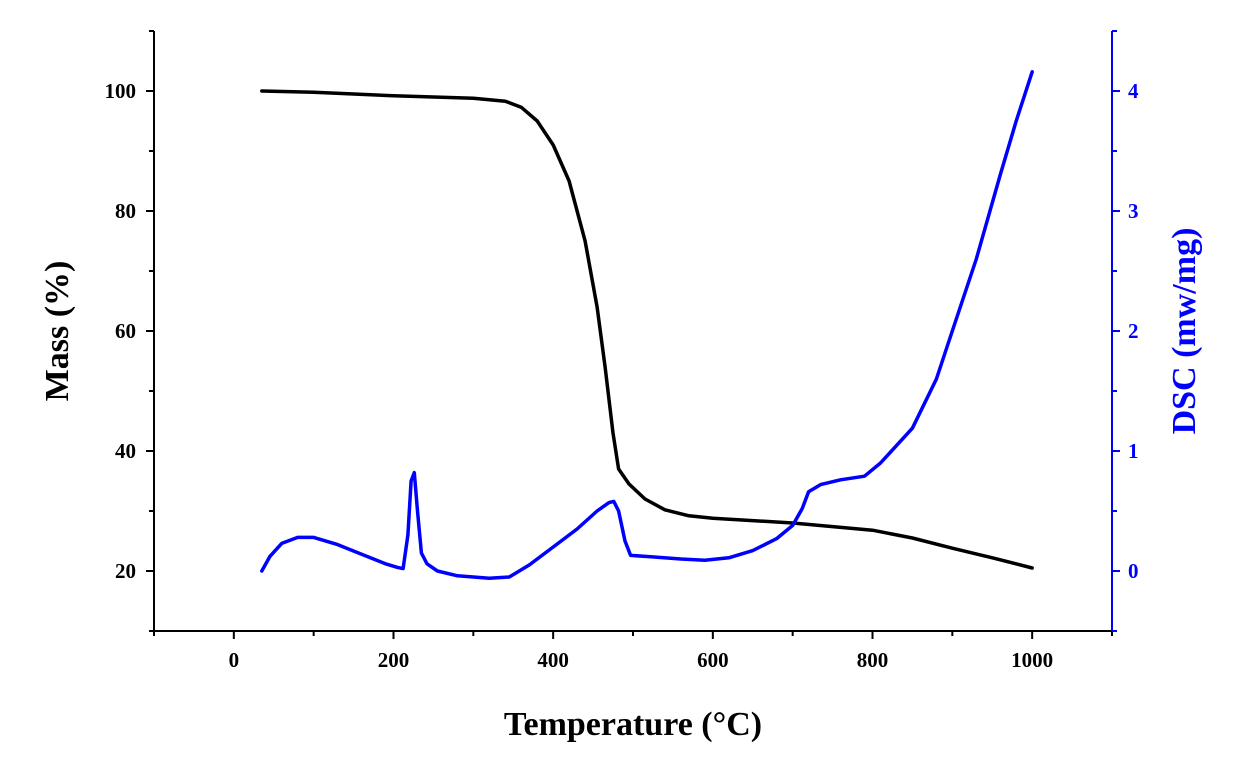 This screenshot has height=760, width=1234. What do you see at coordinates (125, 451) in the screenshot?
I see `y-left-tick-label: 40` at bounding box center [125, 451].